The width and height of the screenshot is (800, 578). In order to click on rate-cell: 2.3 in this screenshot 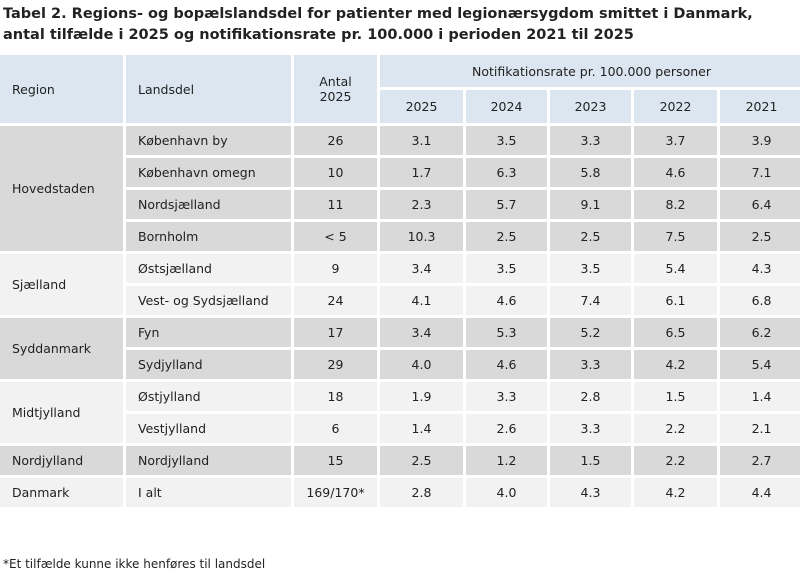, I will do `click(421, 204)`.